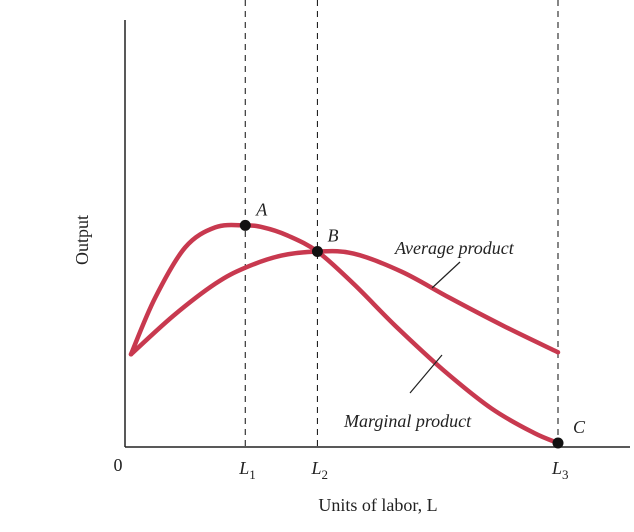 The width and height of the screenshot is (634, 532). I want to click on average-product-curve, so click(344, 302).